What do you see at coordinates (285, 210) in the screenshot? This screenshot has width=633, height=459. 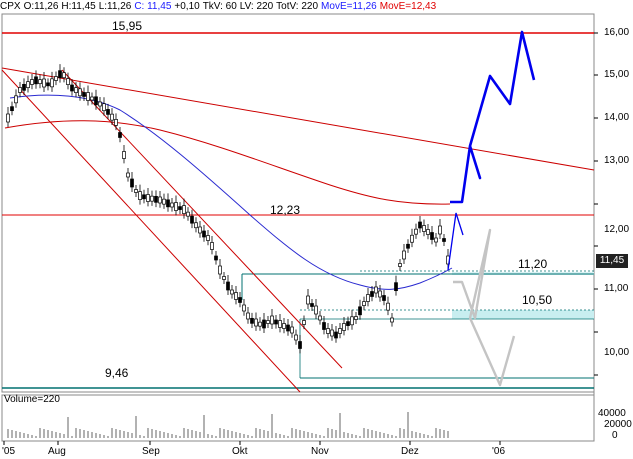 I see `level-label-12-23: 12,23` at bounding box center [285, 210].